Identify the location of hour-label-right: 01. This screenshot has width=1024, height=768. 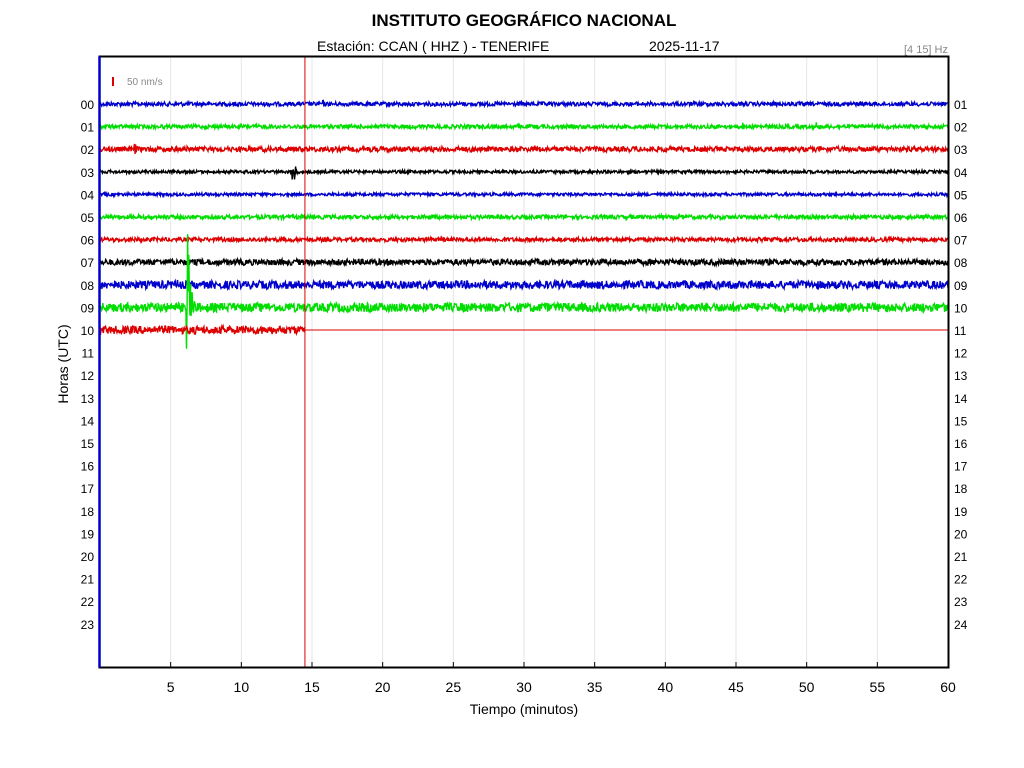
(961, 105).